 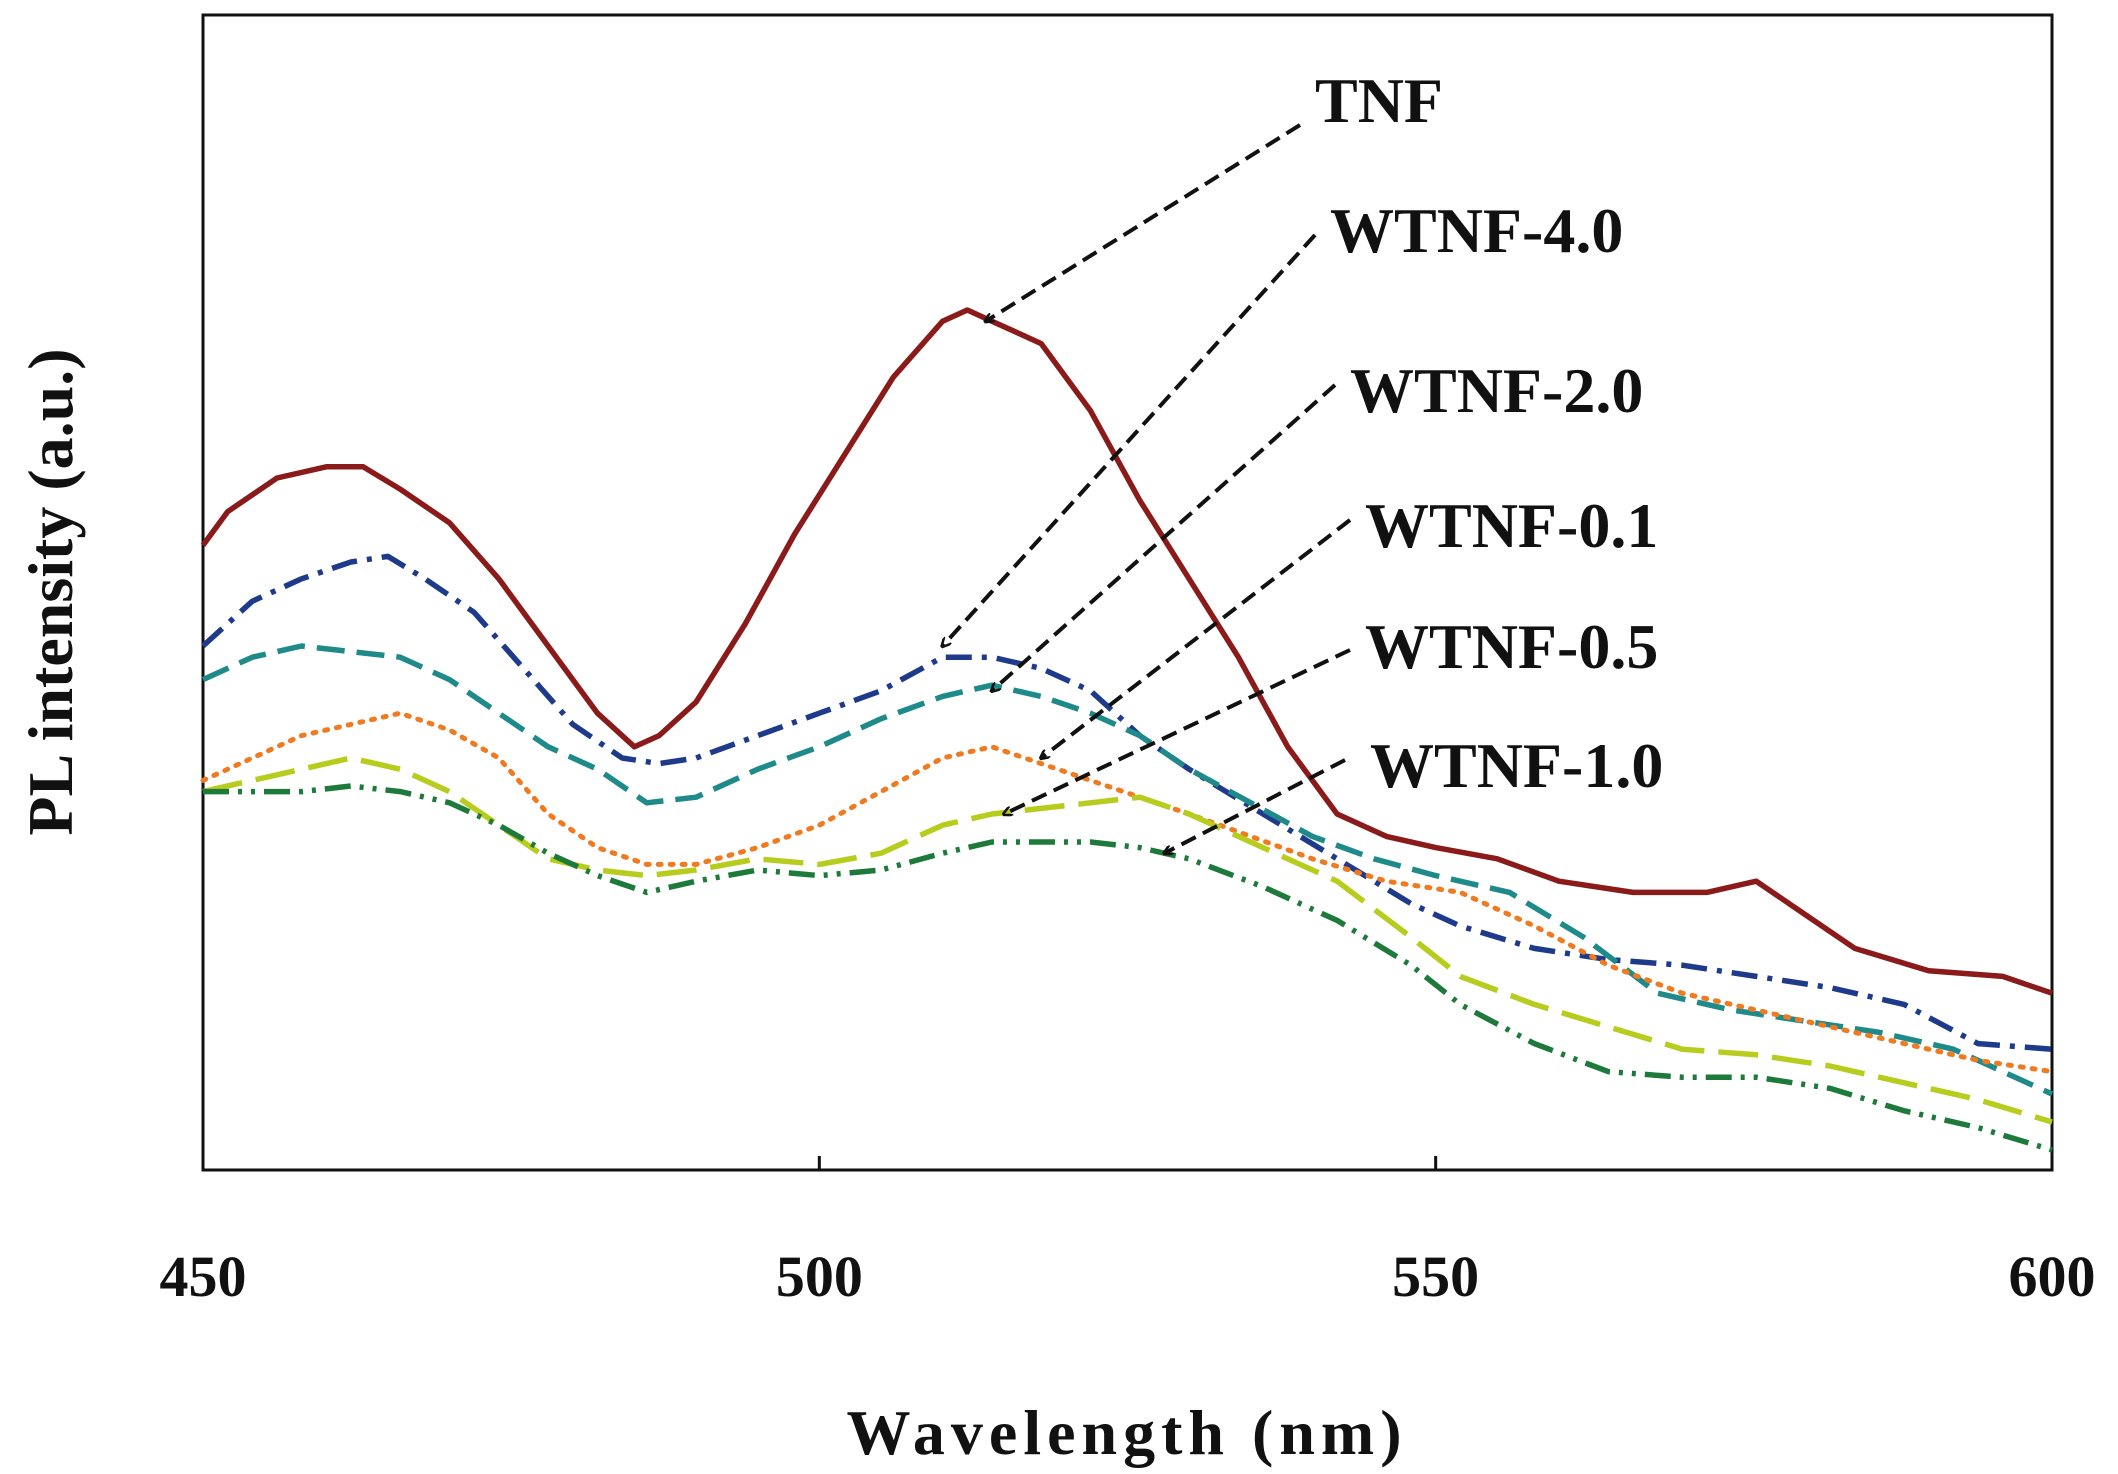 I want to click on series-label-wtnf-2-0: WTNF-2.0, so click(x=1496, y=390).